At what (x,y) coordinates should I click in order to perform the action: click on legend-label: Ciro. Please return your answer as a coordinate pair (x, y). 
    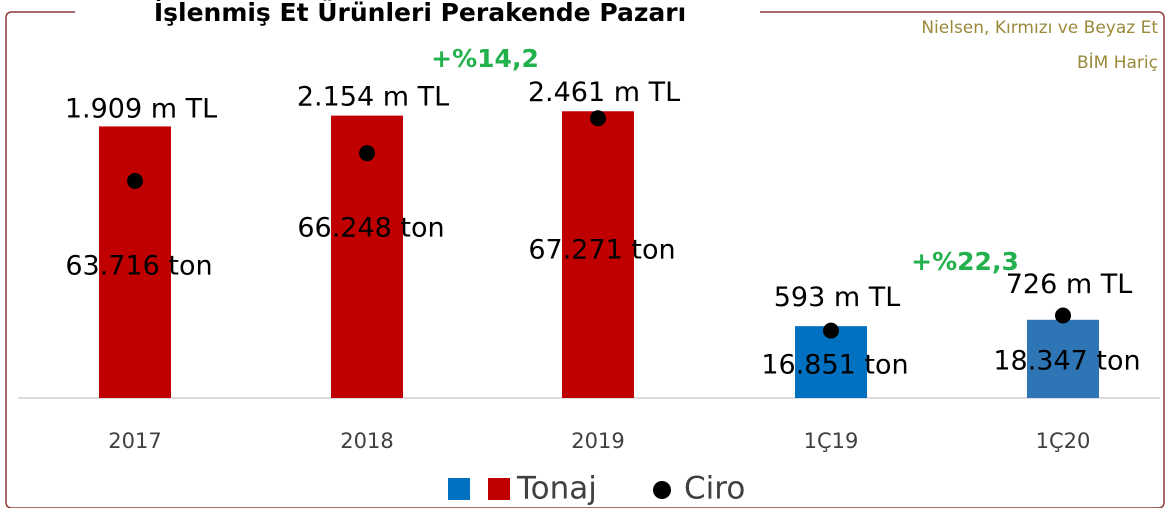
    Looking at the image, I should click on (714, 489).